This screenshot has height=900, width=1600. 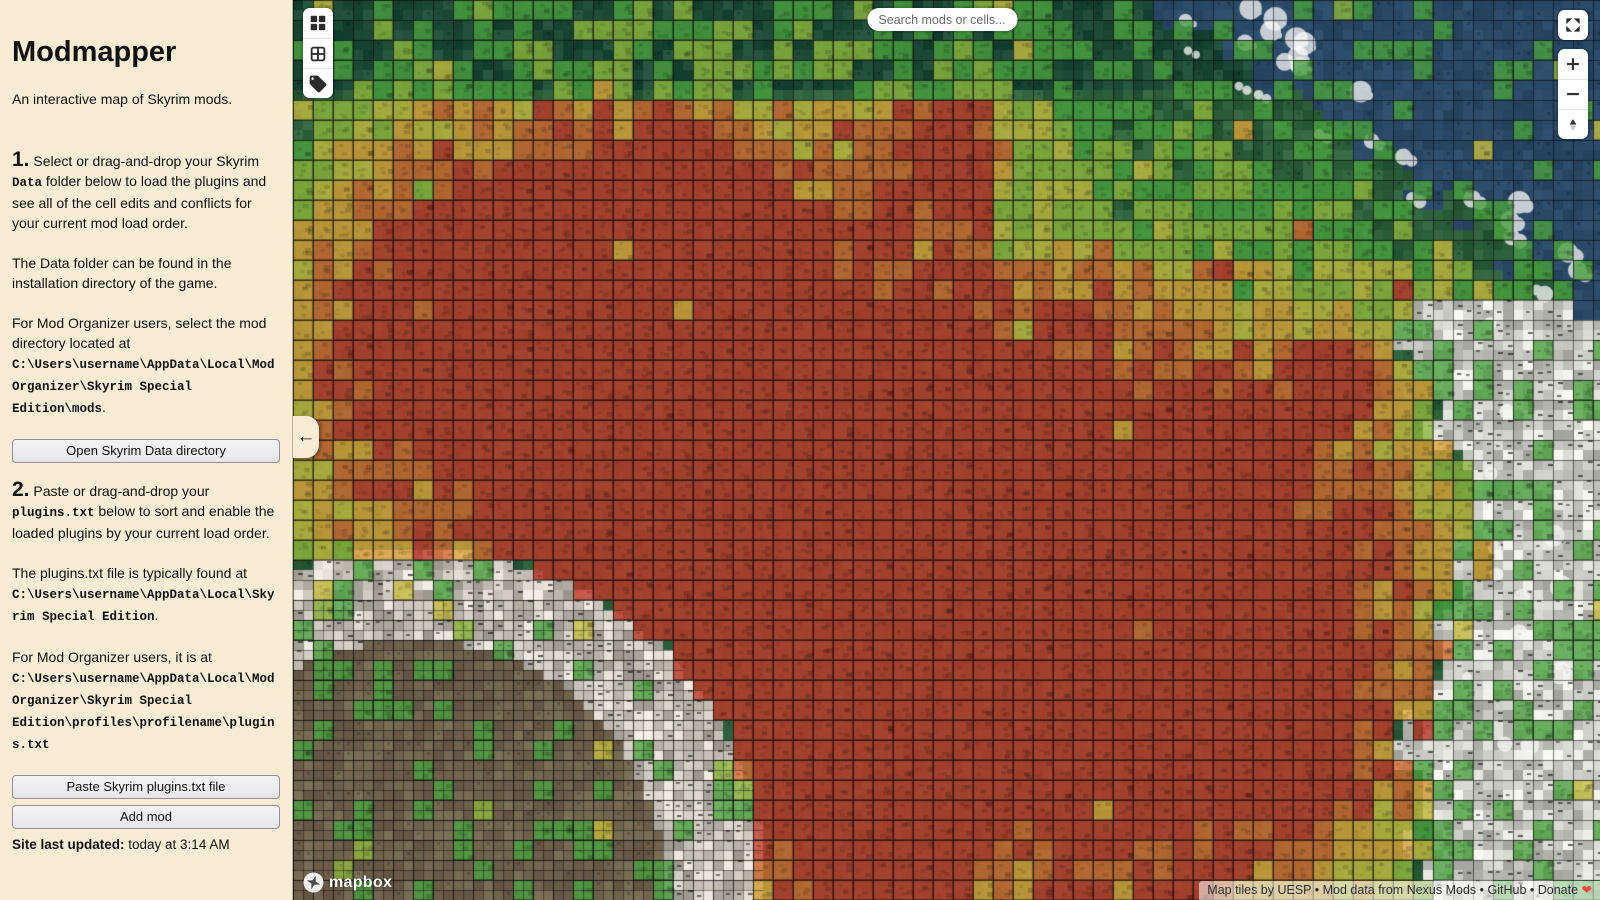 I want to click on plus-icon: +, so click(x=1573, y=63).